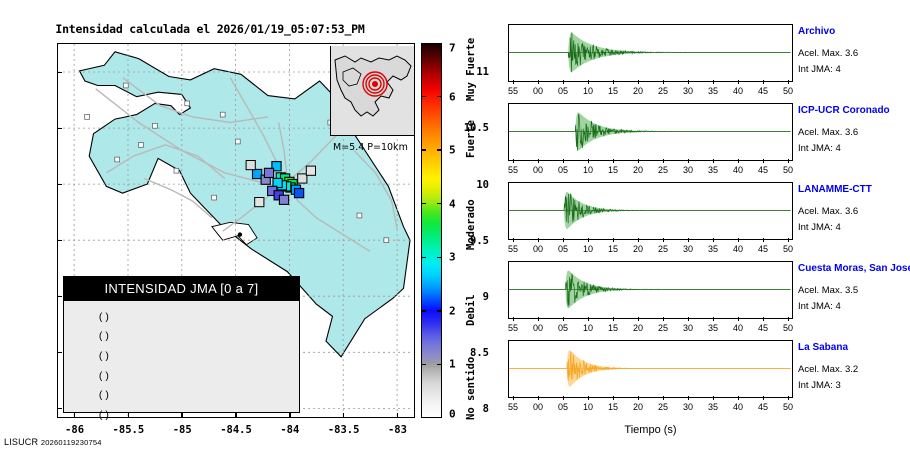 This screenshot has width=910, height=460. I want to click on colorbar-tick-label: 3, so click(452, 257).